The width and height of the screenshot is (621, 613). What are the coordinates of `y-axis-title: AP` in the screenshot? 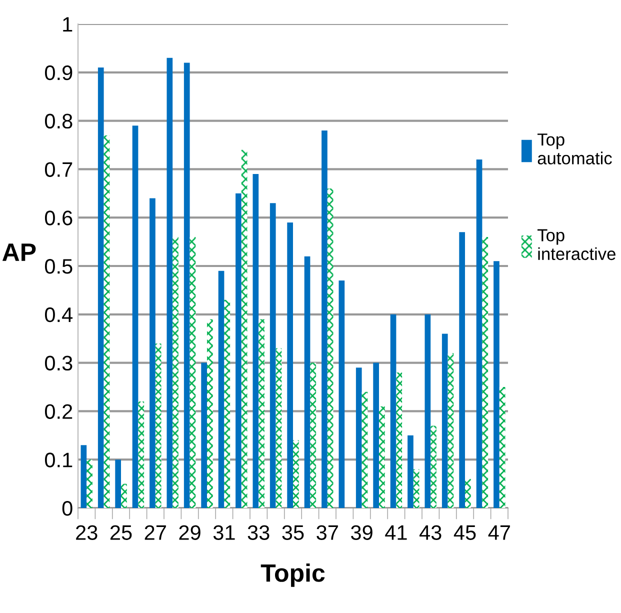 It's located at (19, 252).